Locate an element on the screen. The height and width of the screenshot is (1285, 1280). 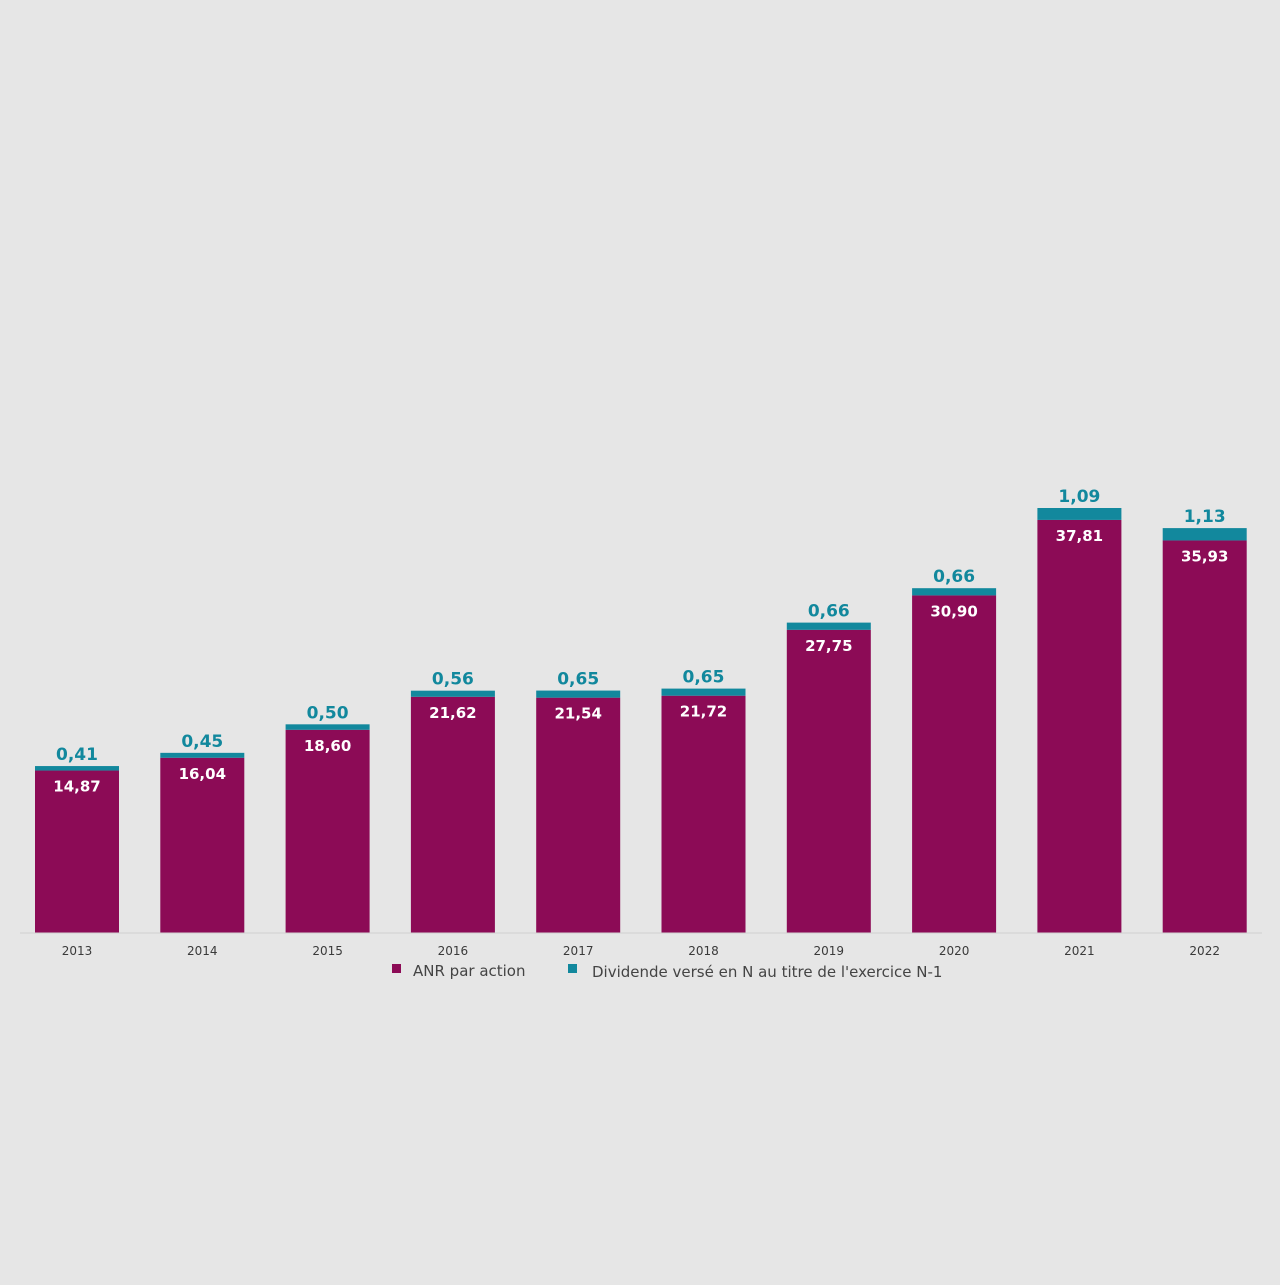
bar-anr-2013 is located at coordinates (77, 851).